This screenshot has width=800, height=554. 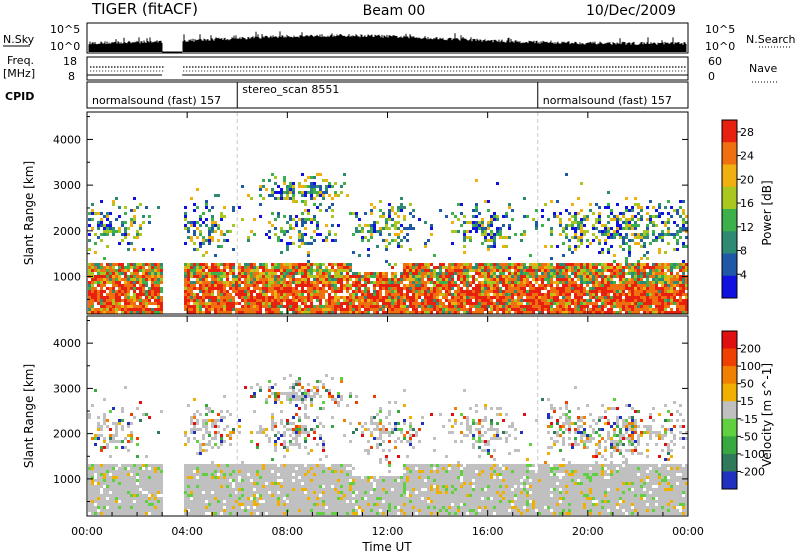 What do you see at coordinates (67, 185) in the screenshot?
I see `y-tick-label: 3000` at bounding box center [67, 185].